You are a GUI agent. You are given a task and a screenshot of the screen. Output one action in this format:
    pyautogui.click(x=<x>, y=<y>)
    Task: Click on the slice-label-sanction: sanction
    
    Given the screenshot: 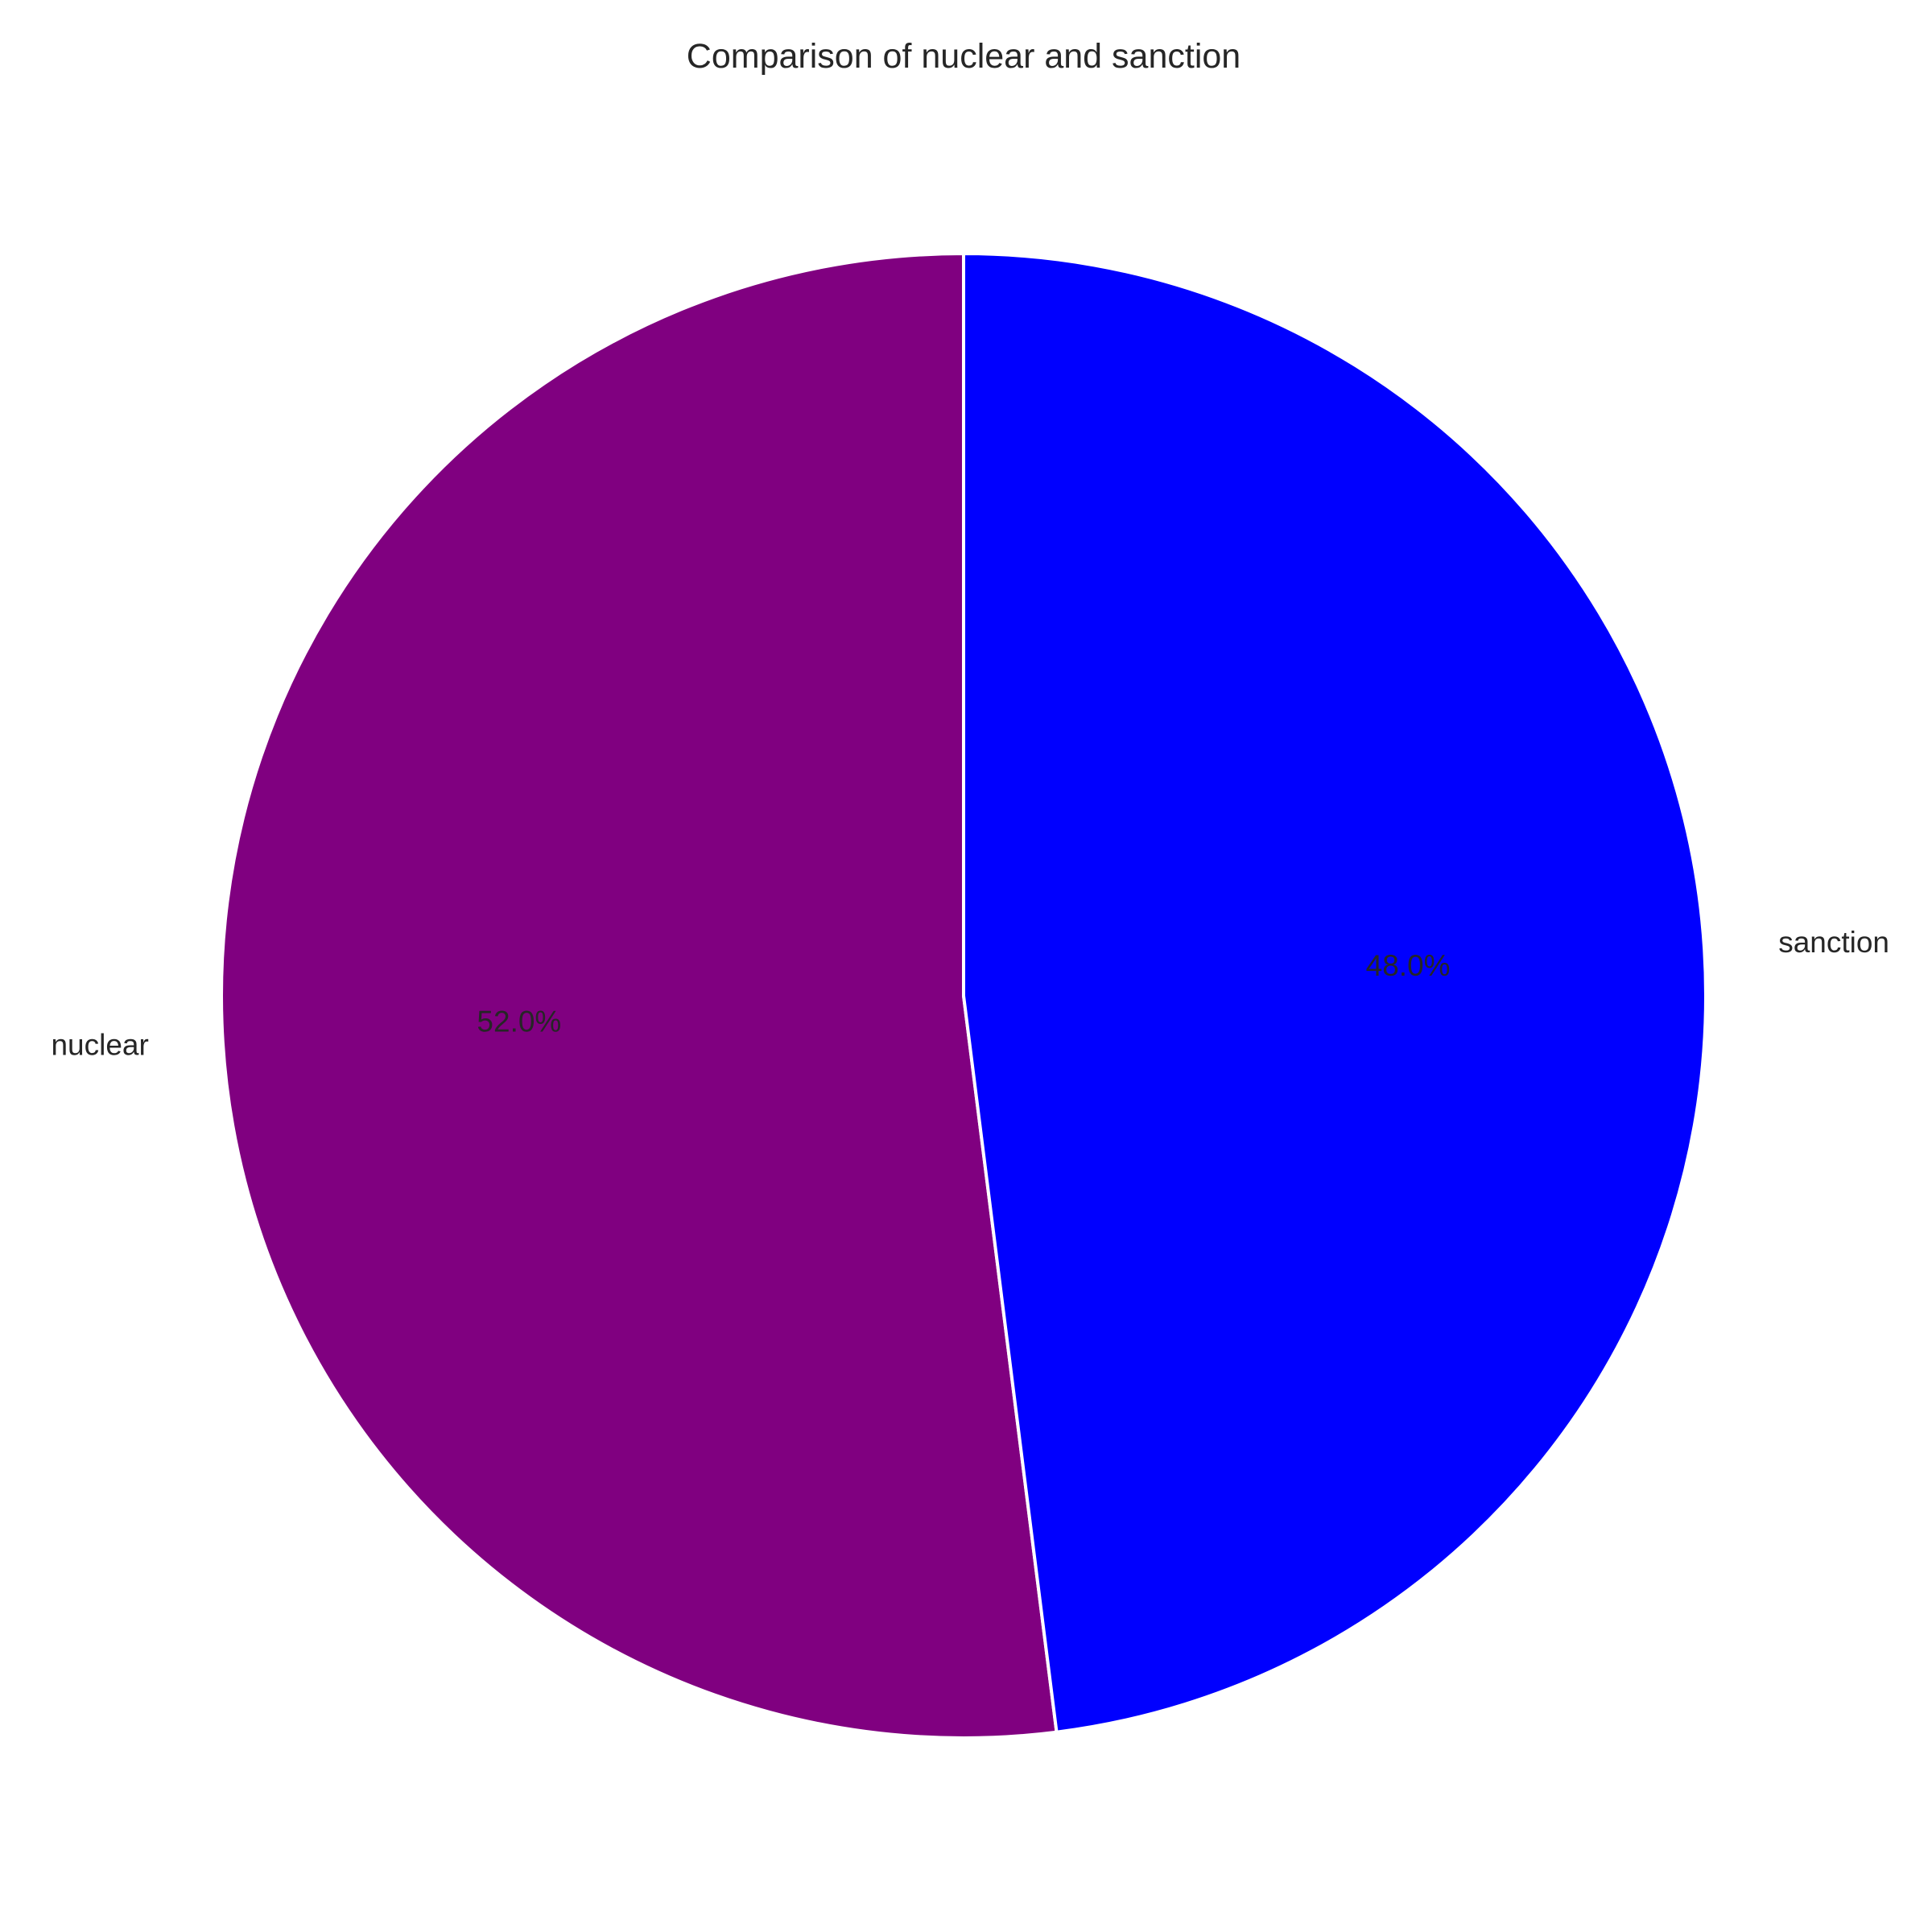 What is the action you would take?
    pyautogui.click(x=1833, y=942)
    